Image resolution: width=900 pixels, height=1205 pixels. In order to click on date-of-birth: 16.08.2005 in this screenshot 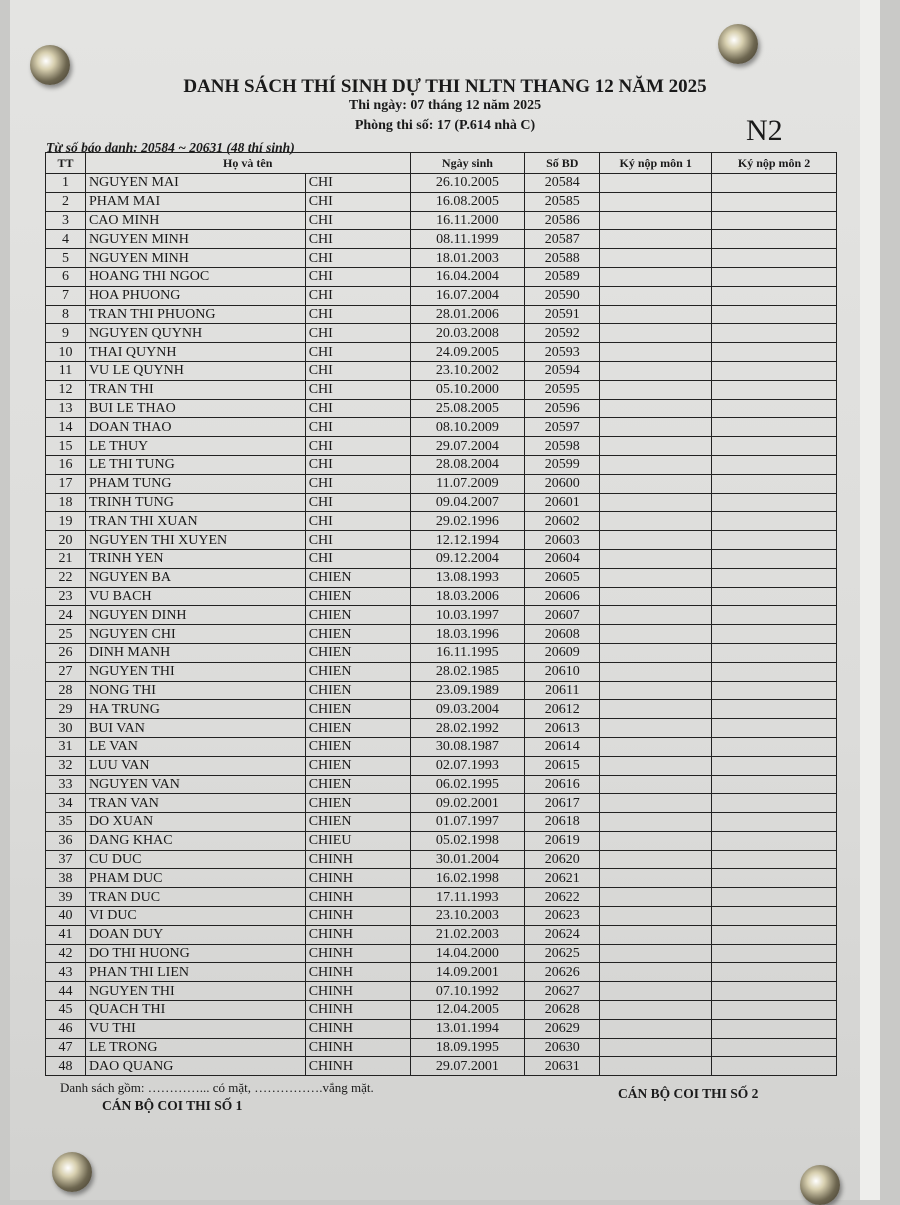, I will do `click(467, 201)`.